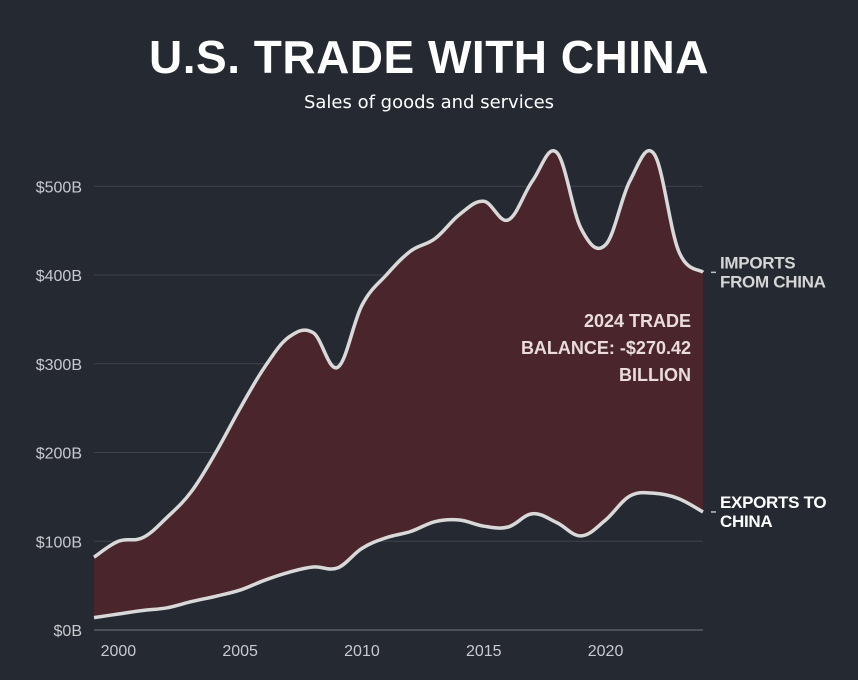  I want to click on exports-label-line: EXPORTS TO, so click(773, 502).